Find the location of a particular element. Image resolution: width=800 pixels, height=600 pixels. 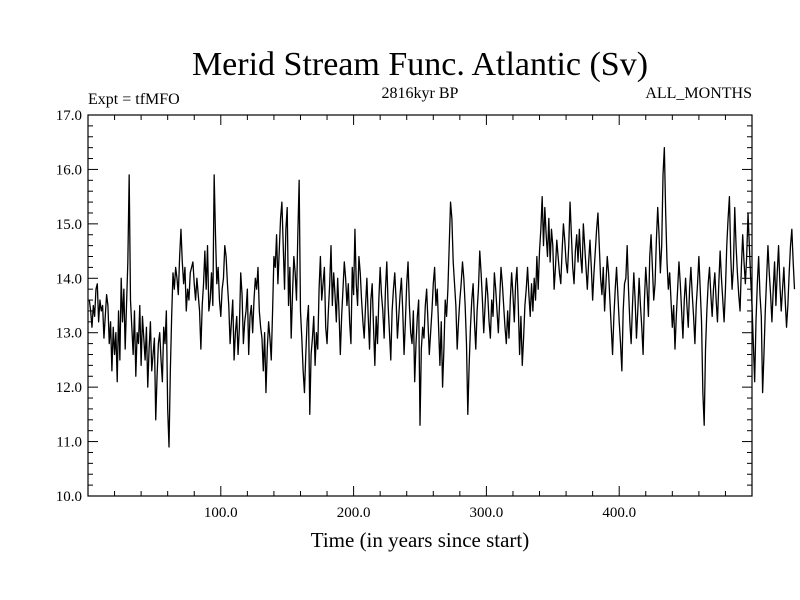

y-tick-label: 16.0 is located at coordinates (69, 170).